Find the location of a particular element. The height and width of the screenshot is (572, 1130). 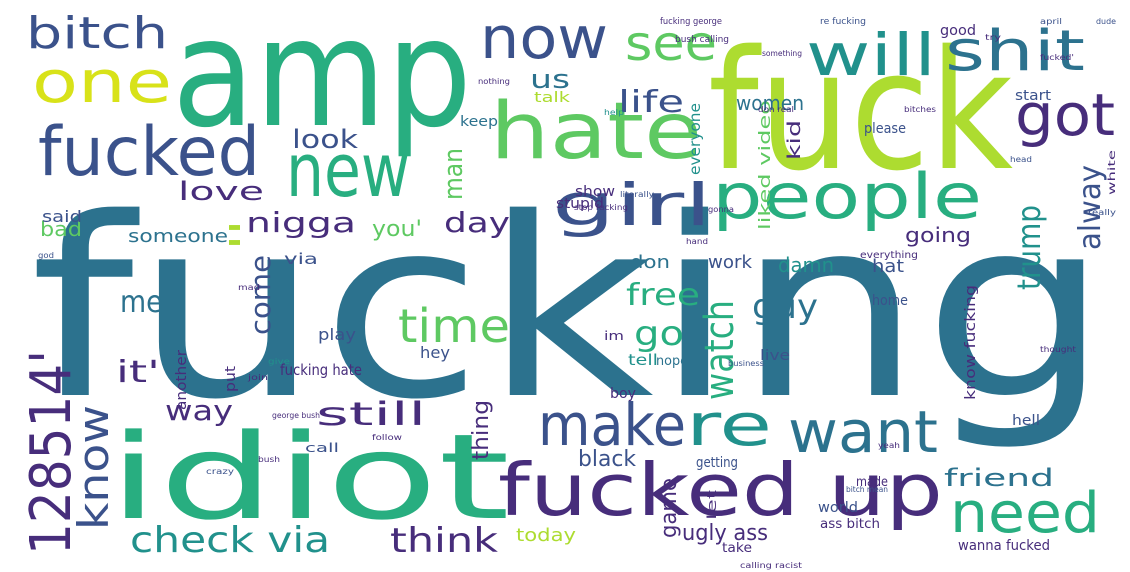

word: bush calling is located at coordinates (702, 40).